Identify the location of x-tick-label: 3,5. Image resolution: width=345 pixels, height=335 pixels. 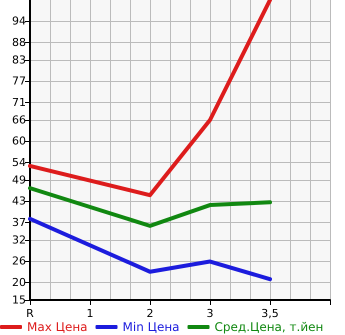
(270, 313).